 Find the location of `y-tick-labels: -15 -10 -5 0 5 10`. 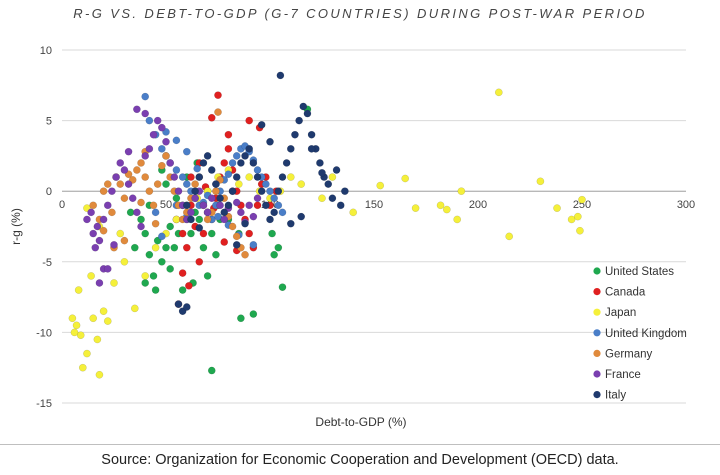

y-tick-labels: -15 -10 -5 0 5 10 is located at coordinates (44, 227).